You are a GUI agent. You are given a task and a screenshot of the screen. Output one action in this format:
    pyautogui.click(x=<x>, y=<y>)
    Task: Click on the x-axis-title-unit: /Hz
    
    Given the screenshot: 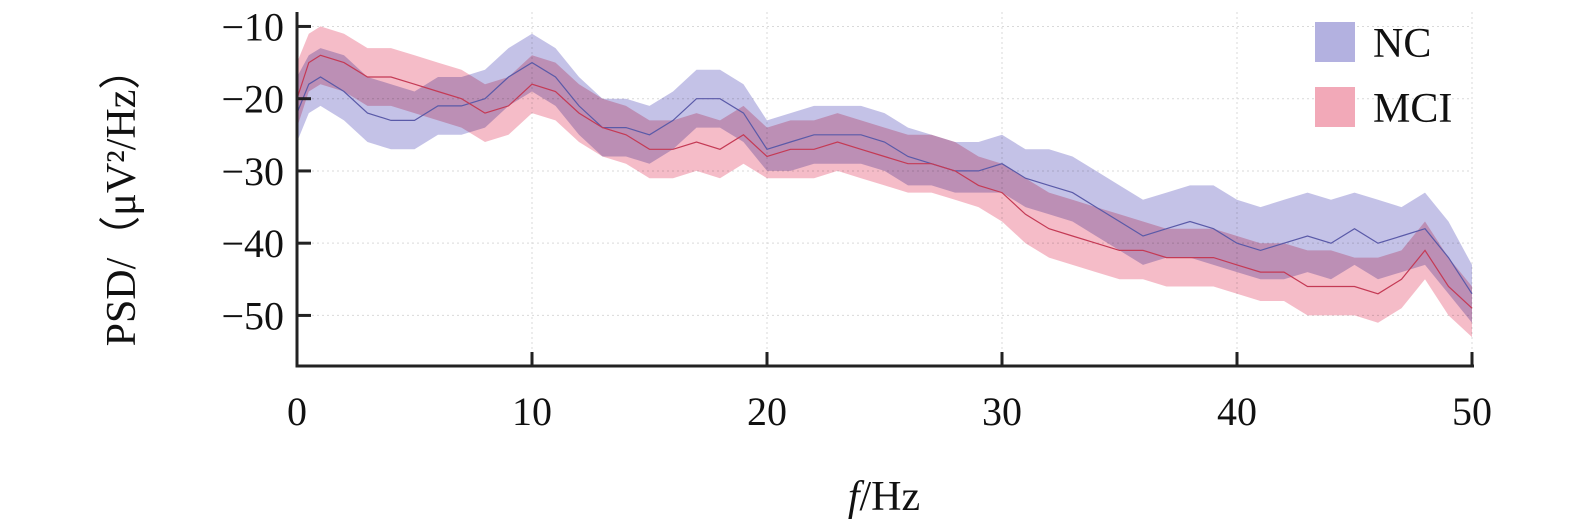 What is the action you would take?
    pyautogui.click(x=890, y=497)
    